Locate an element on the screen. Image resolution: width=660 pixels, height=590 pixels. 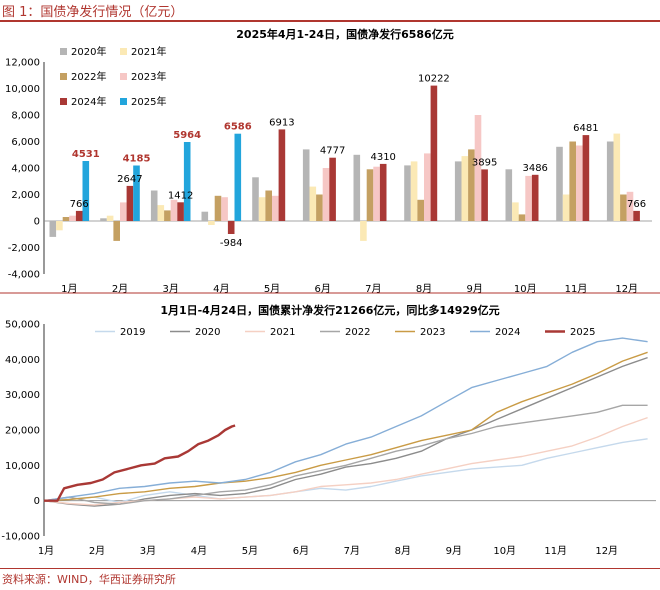
bar-data-label: -984 is located at coordinates (231, 243).